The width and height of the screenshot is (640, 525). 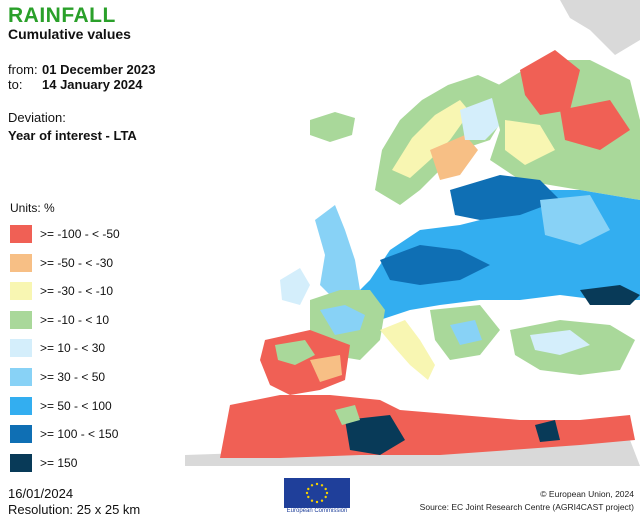 What do you see at coordinates (73, 348) in the screenshot?
I see `legend-label: >= 10 - < 30` at bounding box center [73, 348].